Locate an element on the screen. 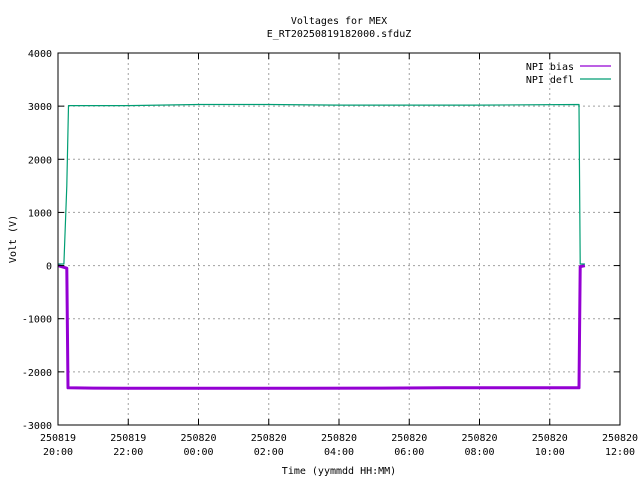 The image size is (640, 480). x-tick-time-label: 02:00 is located at coordinates (269, 452).